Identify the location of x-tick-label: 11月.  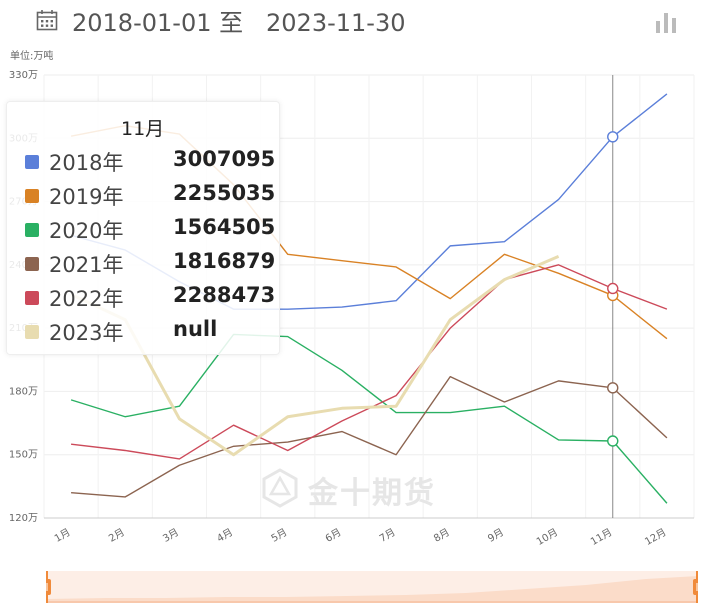
(602, 537).